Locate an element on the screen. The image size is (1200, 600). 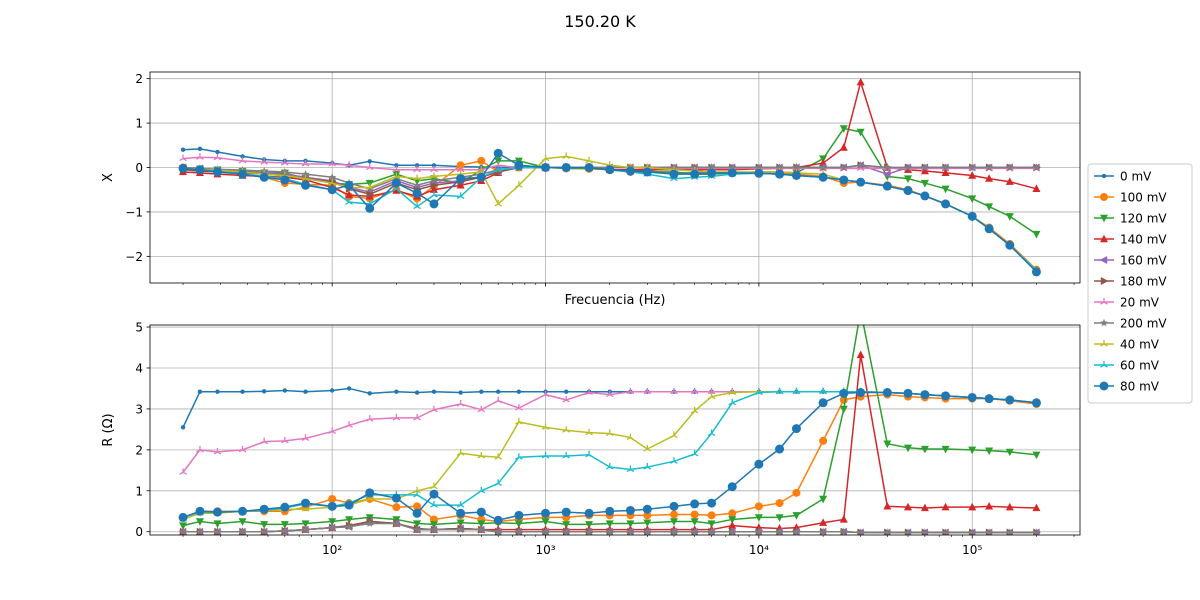
legend-entry-40-mv: 40 mV is located at coordinates (1127, 345).